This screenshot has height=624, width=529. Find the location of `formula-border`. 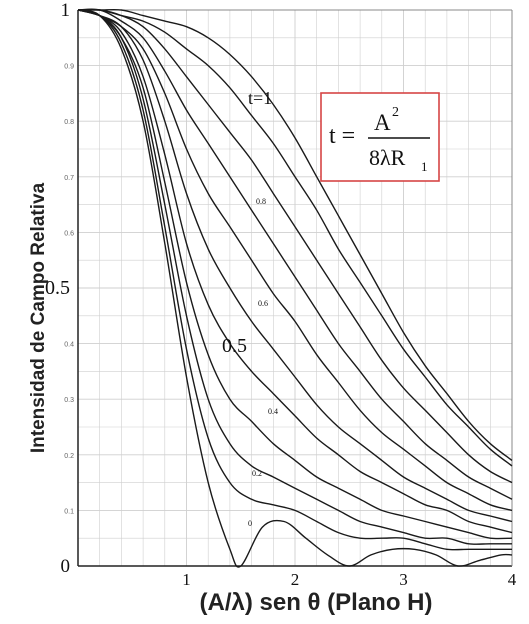

formula-border is located at coordinates (380, 137).